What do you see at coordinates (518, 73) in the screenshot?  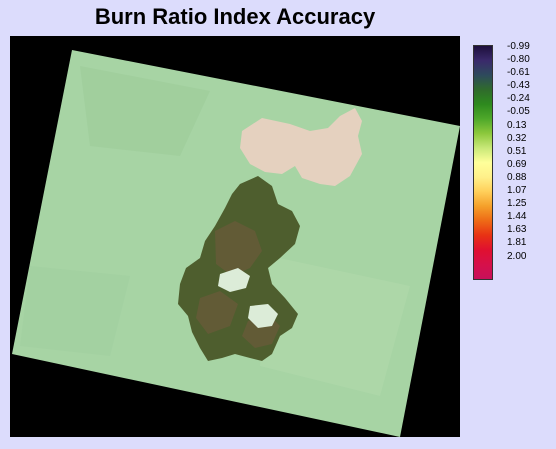 I see `colorbar-label: -0.61` at bounding box center [518, 73].